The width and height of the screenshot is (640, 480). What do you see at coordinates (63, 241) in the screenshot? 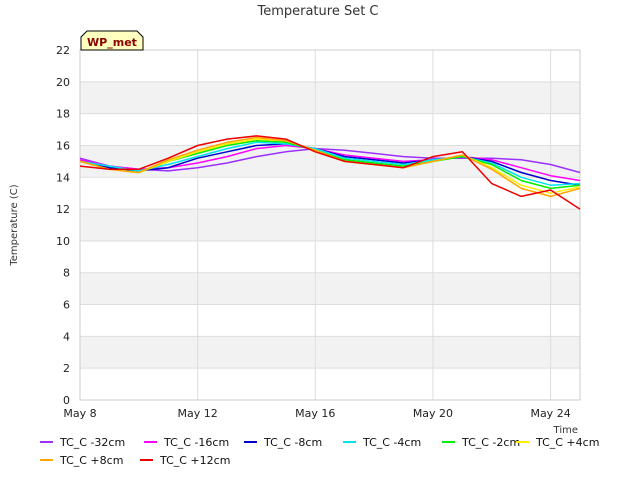
I see `y-tick-label: 10` at bounding box center [63, 241].